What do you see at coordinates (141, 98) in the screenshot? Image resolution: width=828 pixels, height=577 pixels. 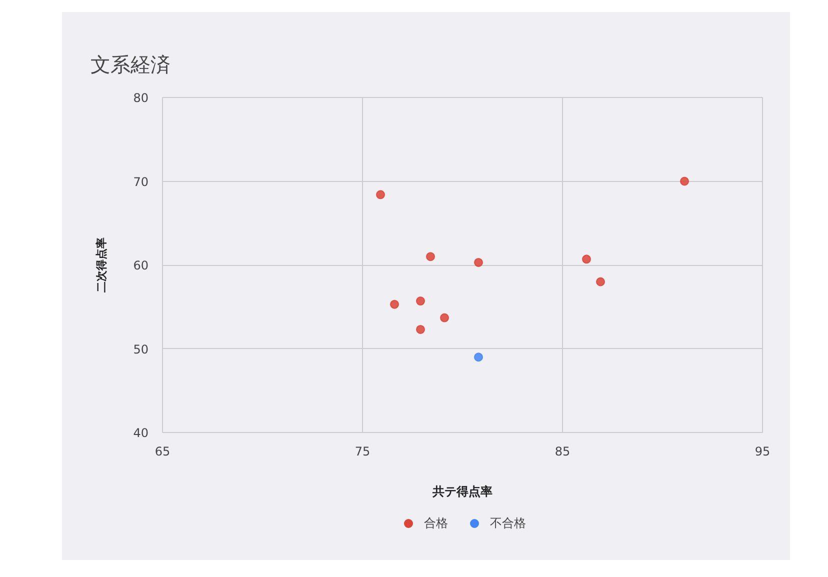 I see `y-tick-label: 80` at bounding box center [141, 98].